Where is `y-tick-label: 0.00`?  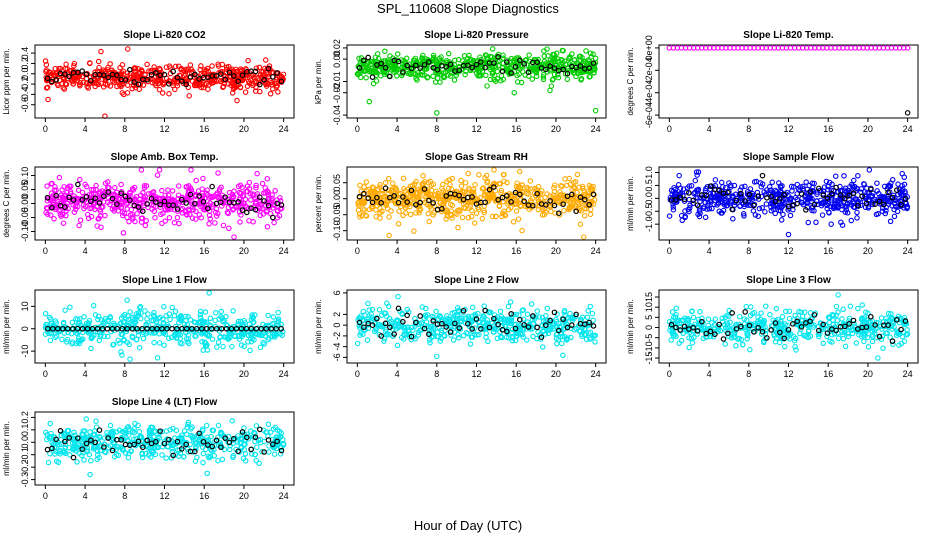
y-tick-label: 0.00 is located at coordinates (337, 199).